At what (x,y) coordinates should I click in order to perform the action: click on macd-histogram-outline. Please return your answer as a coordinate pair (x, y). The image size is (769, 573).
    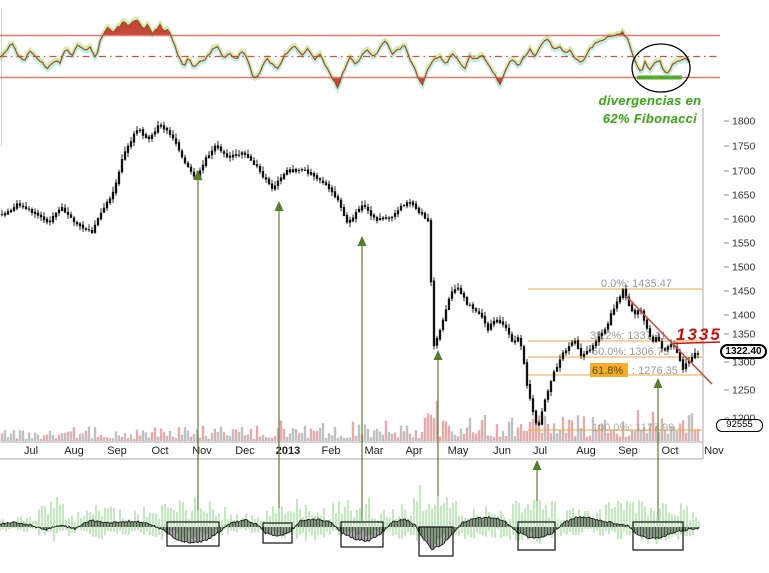
    Looking at the image, I should click on (350, 532).